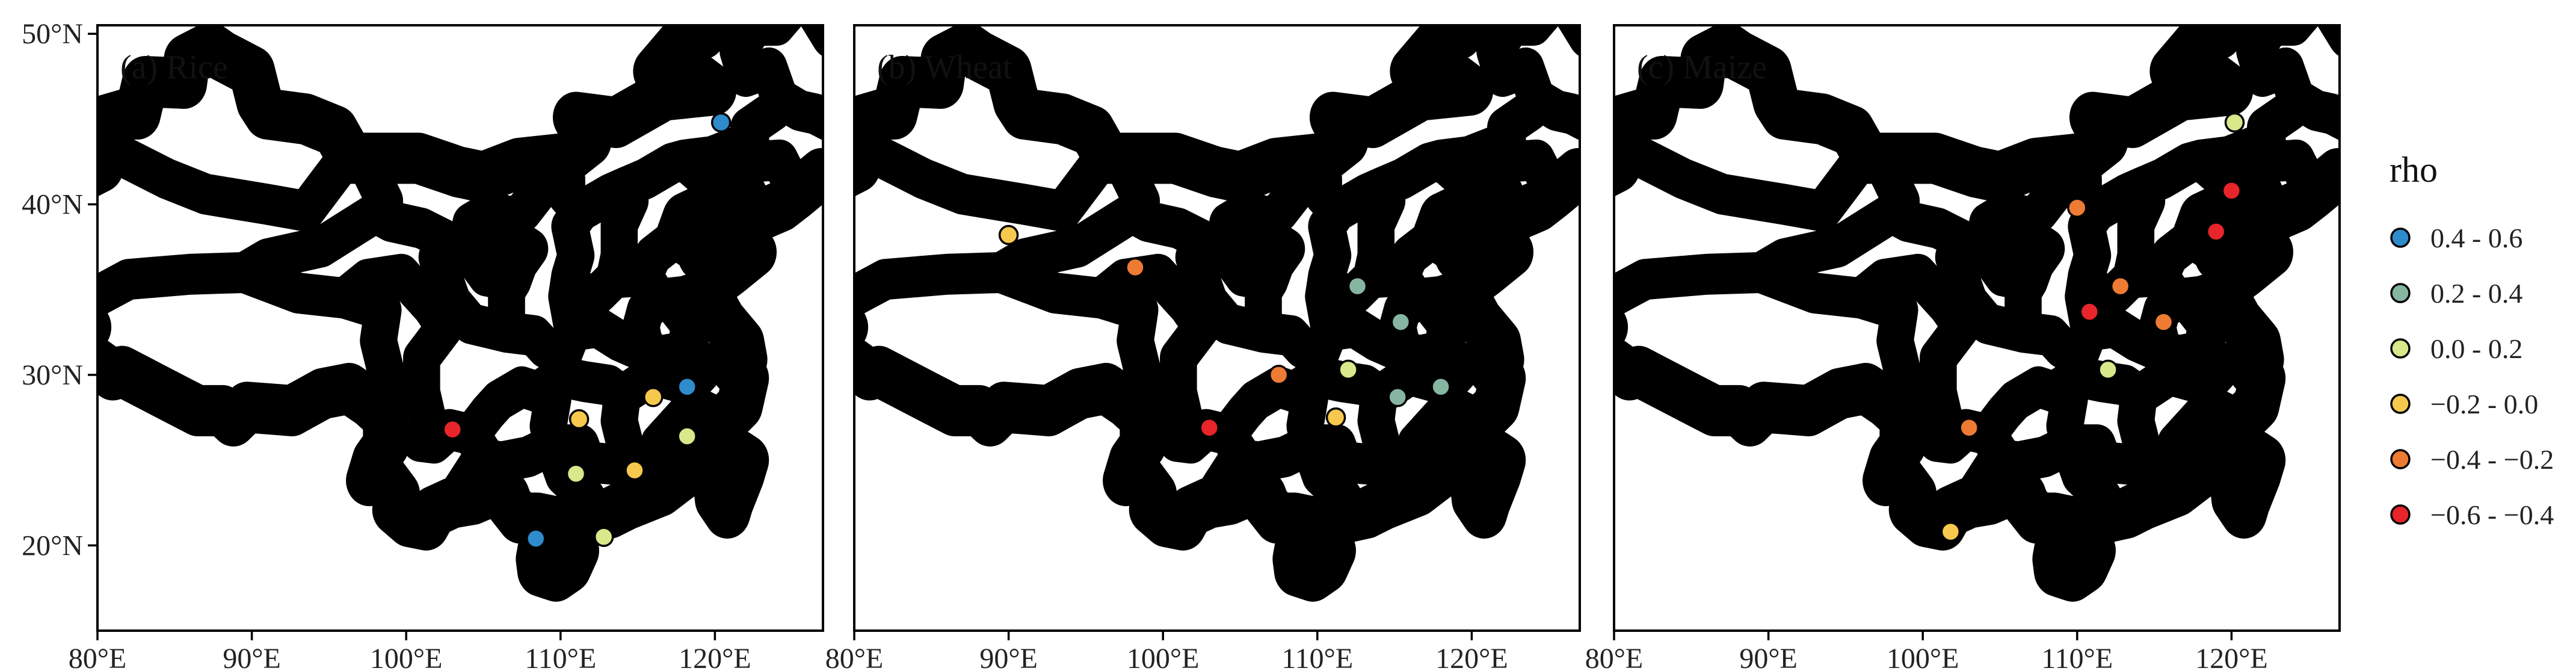  I want to click on lat-tick-label: 20°N, so click(52, 545).